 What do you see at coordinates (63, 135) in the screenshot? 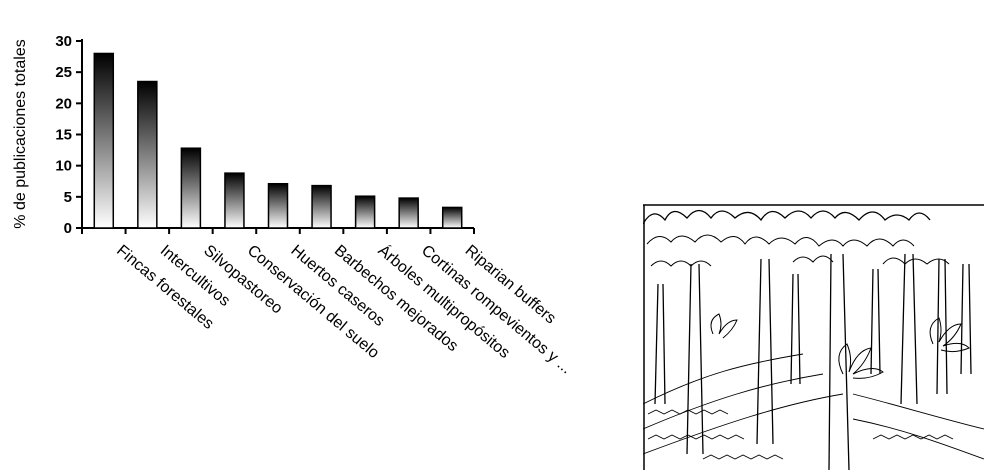
I see `y-tick-label: 15` at bounding box center [63, 135].